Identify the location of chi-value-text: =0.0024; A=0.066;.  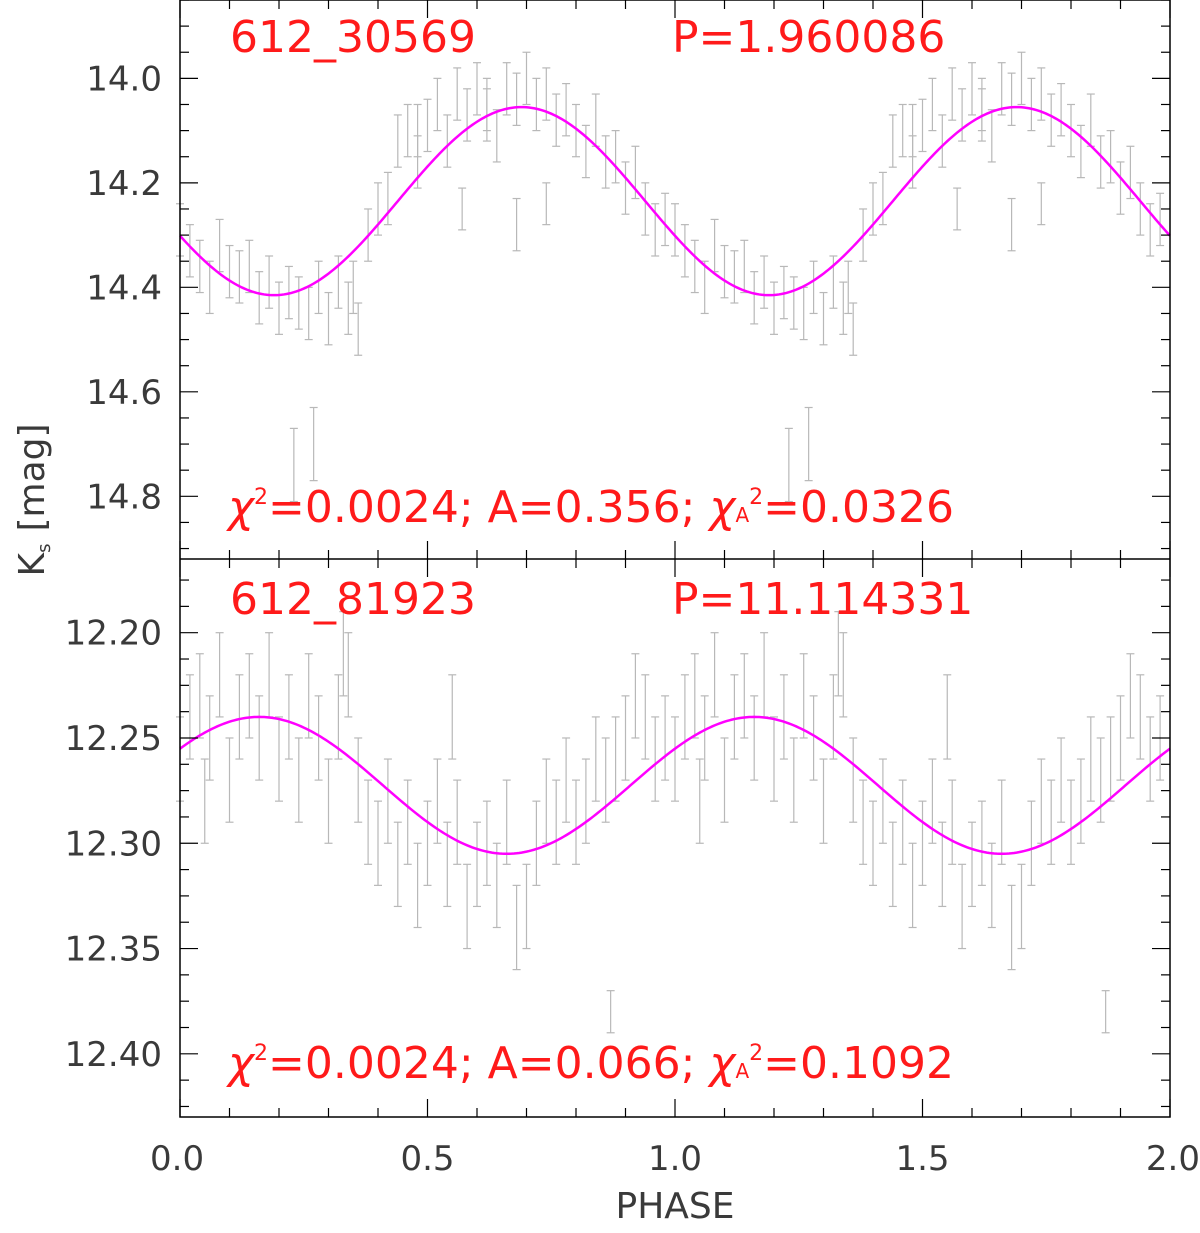
(488, 1063).